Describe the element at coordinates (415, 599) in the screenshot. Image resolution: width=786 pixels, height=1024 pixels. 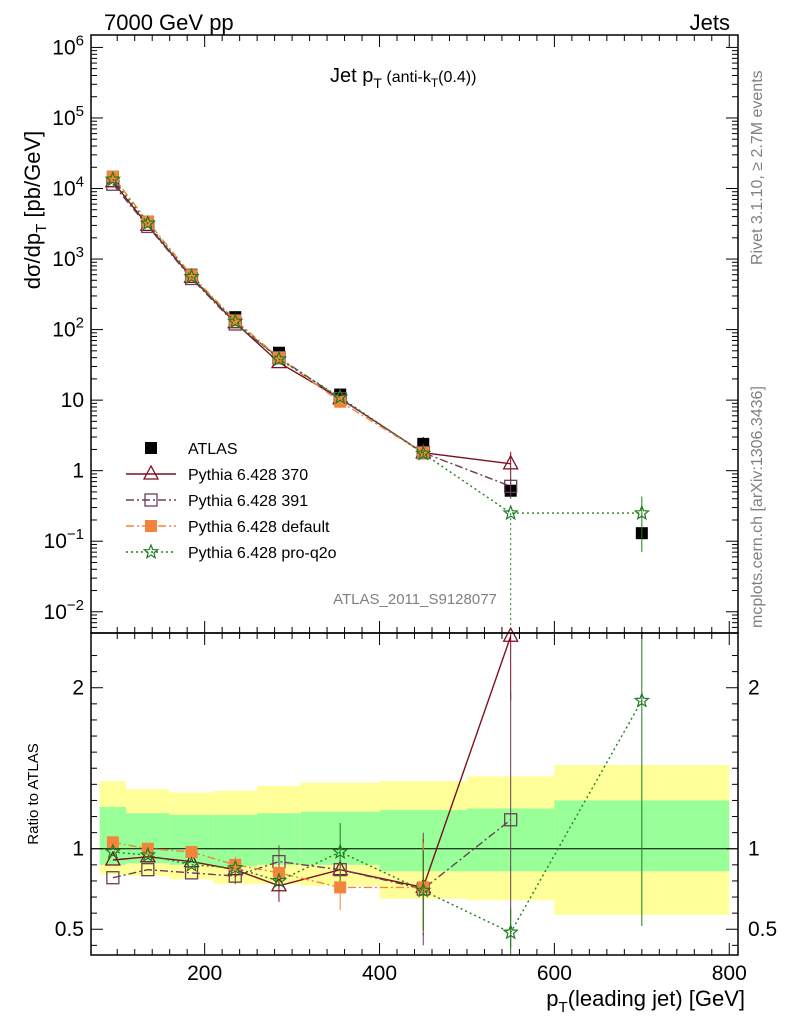
I see `analysis-watermark: ATLAS_2011_S9128077` at that location.